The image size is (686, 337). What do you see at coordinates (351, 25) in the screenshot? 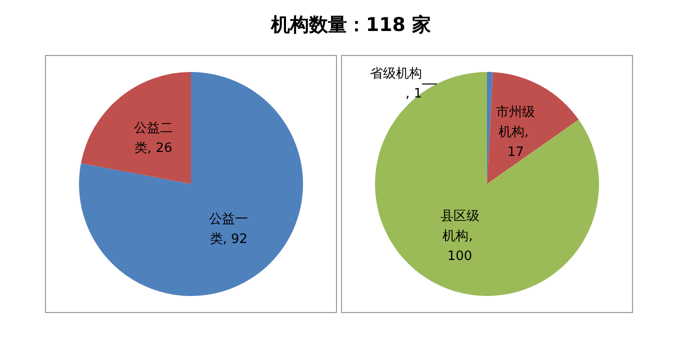
I see `text: 机构数量：118 家` at bounding box center [351, 25].